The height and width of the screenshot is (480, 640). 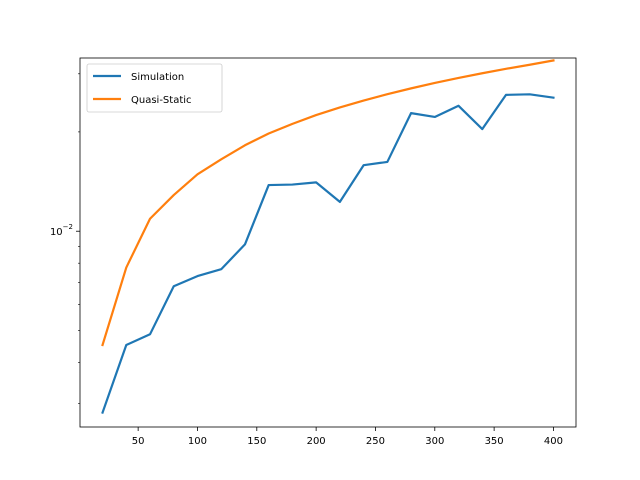 I want to click on x-tick-label: 300, so click(x=434, y=441).